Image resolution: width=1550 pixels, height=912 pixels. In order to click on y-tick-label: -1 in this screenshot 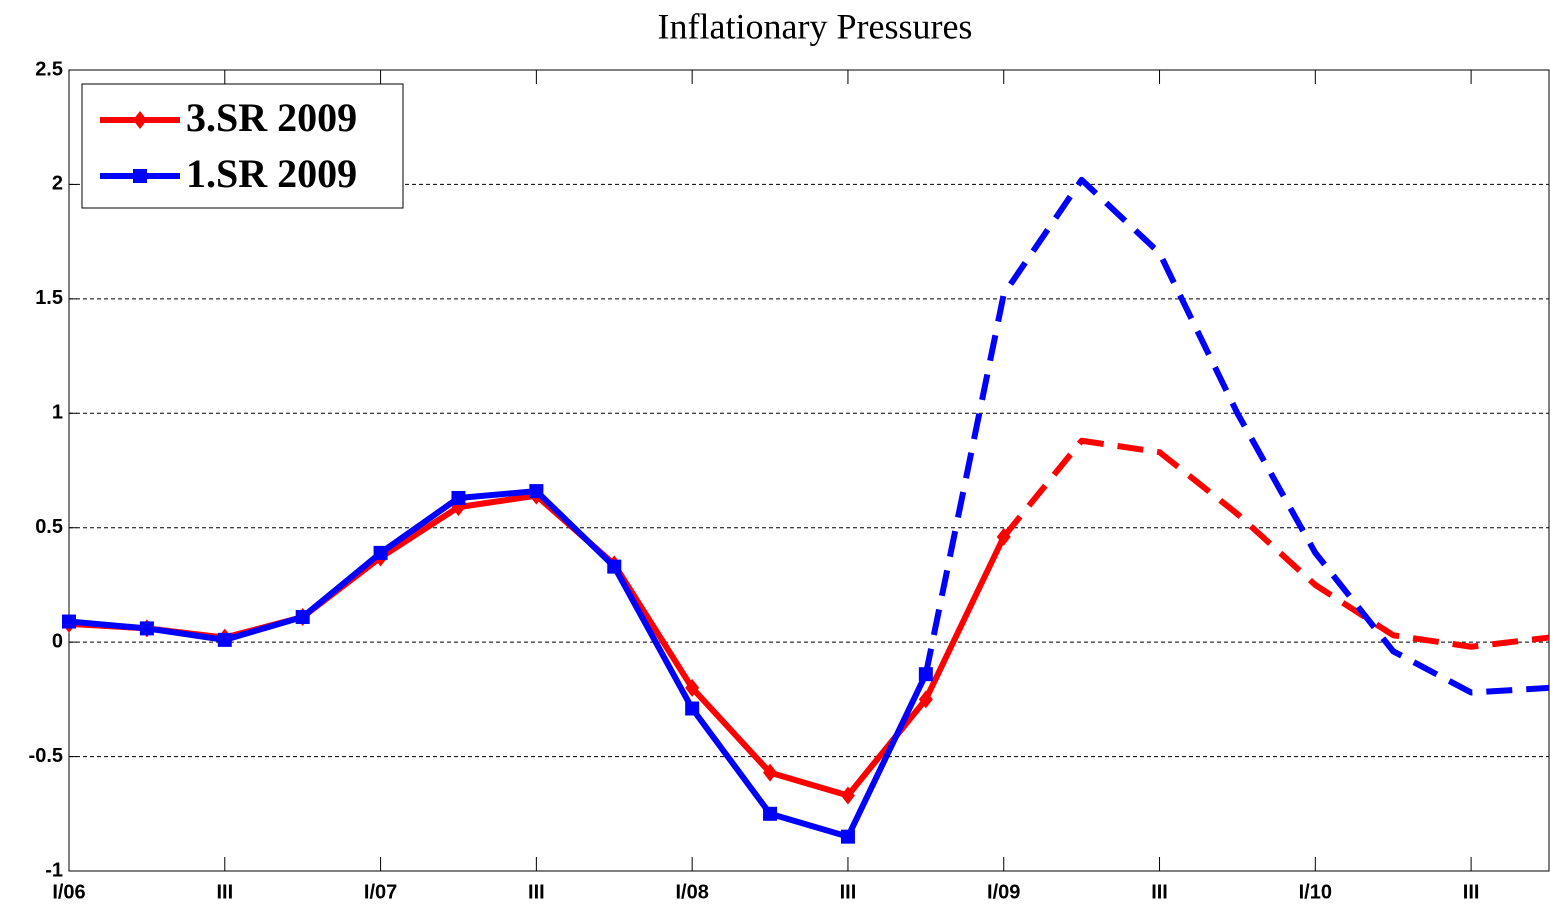, I will do `click(54, 870)`.